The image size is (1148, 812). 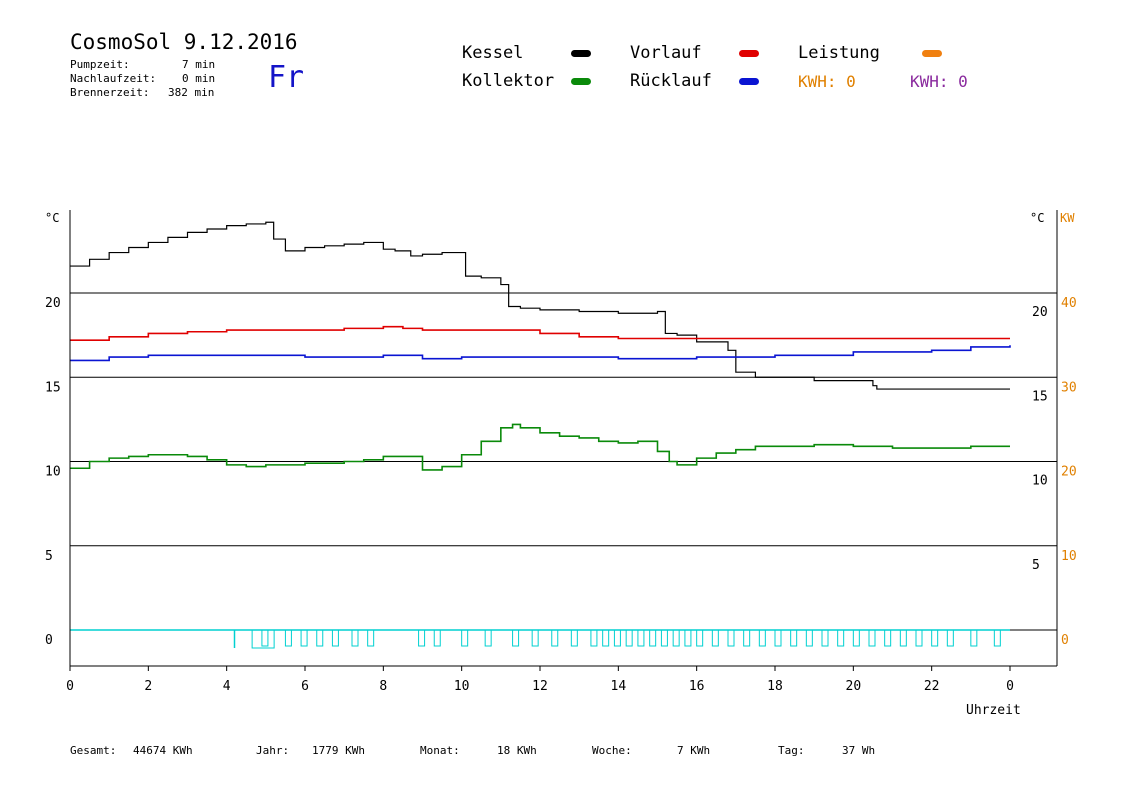 What do you see at coordinates (1037, 218) in the screenshot?
I see `y-unit-right-inner: °C` at bounding box center [1037, 218].